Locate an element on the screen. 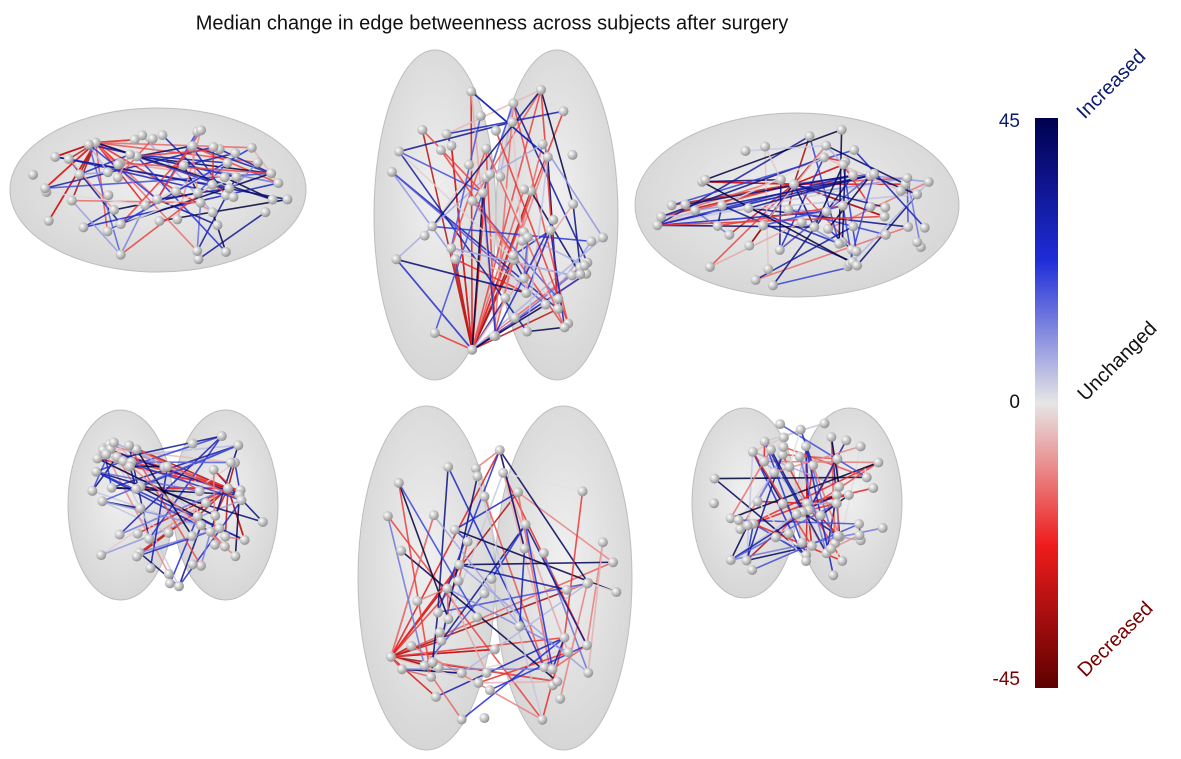 The height and width of the screenshot is (759, 1181). hemisphere is located at coordinates (158, 190).